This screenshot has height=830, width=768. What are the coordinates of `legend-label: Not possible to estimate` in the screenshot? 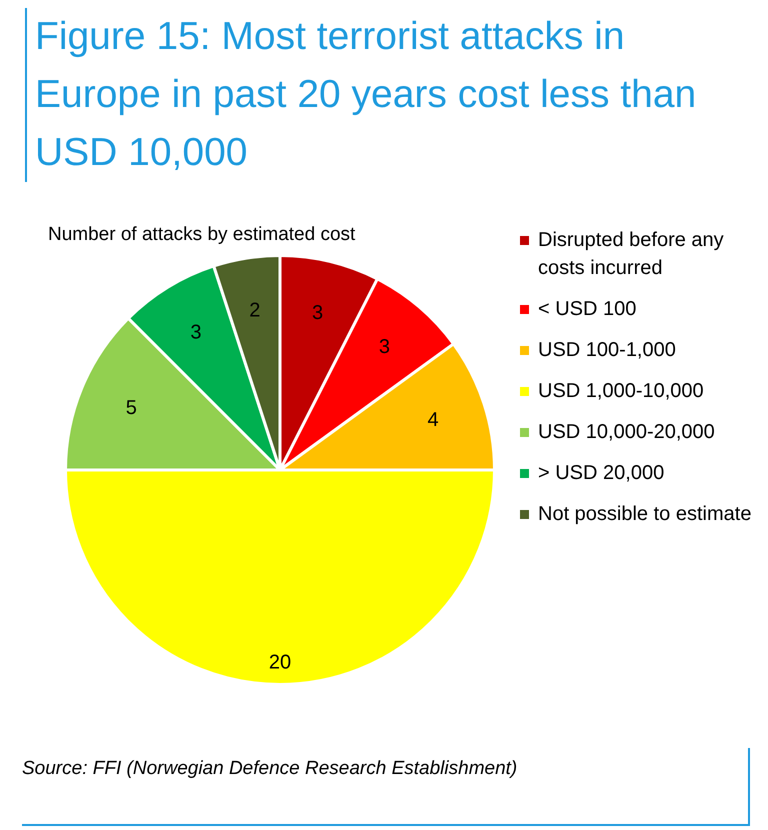 It's located at (645, 514).